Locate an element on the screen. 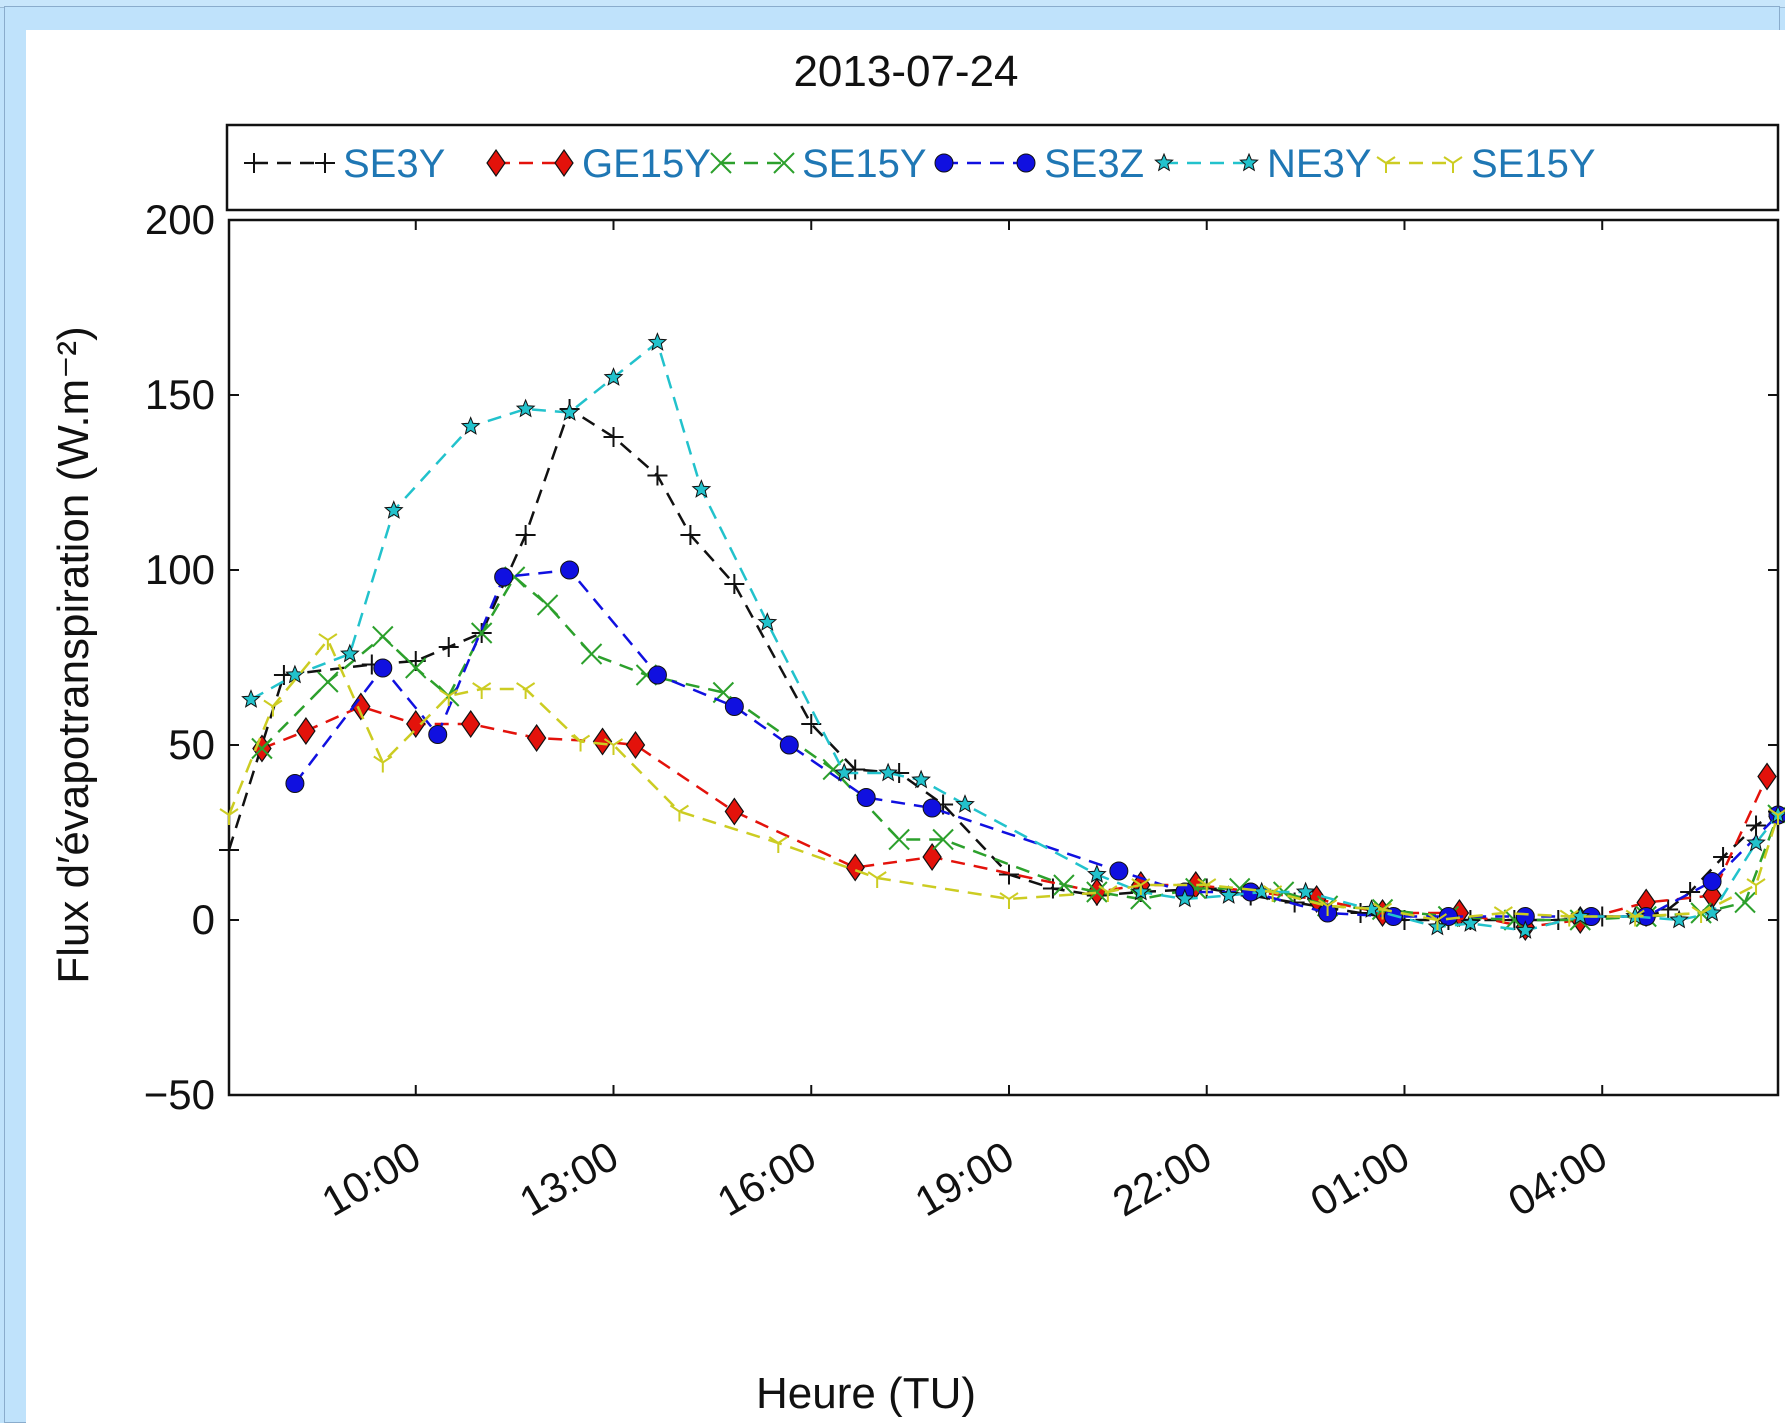 The height and width of the screenshot is (1423, 1785). legend-label: SE15Y is located at coordinates (1533, 164).